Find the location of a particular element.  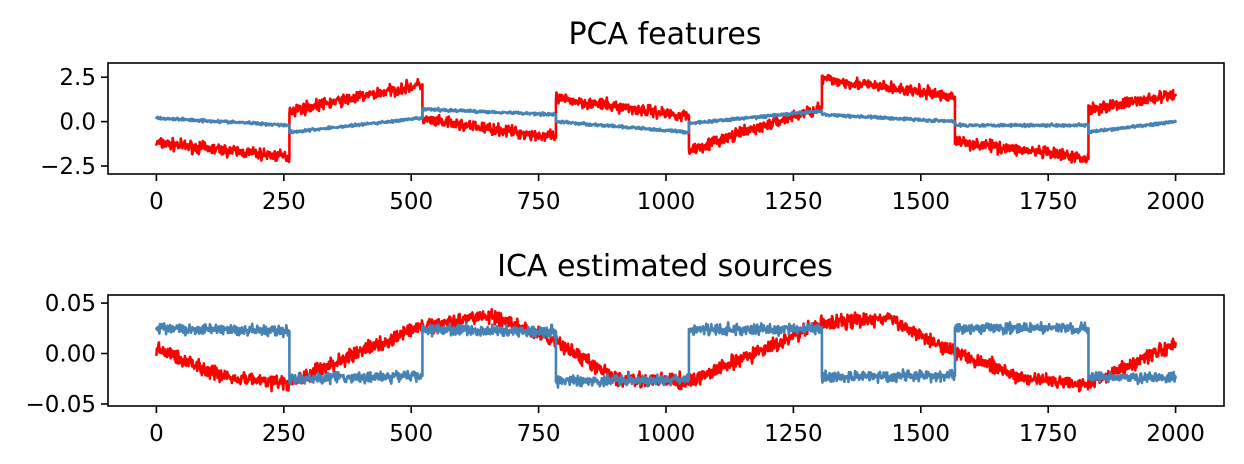

pca-series-2-line is located at coordinates (666, 120).